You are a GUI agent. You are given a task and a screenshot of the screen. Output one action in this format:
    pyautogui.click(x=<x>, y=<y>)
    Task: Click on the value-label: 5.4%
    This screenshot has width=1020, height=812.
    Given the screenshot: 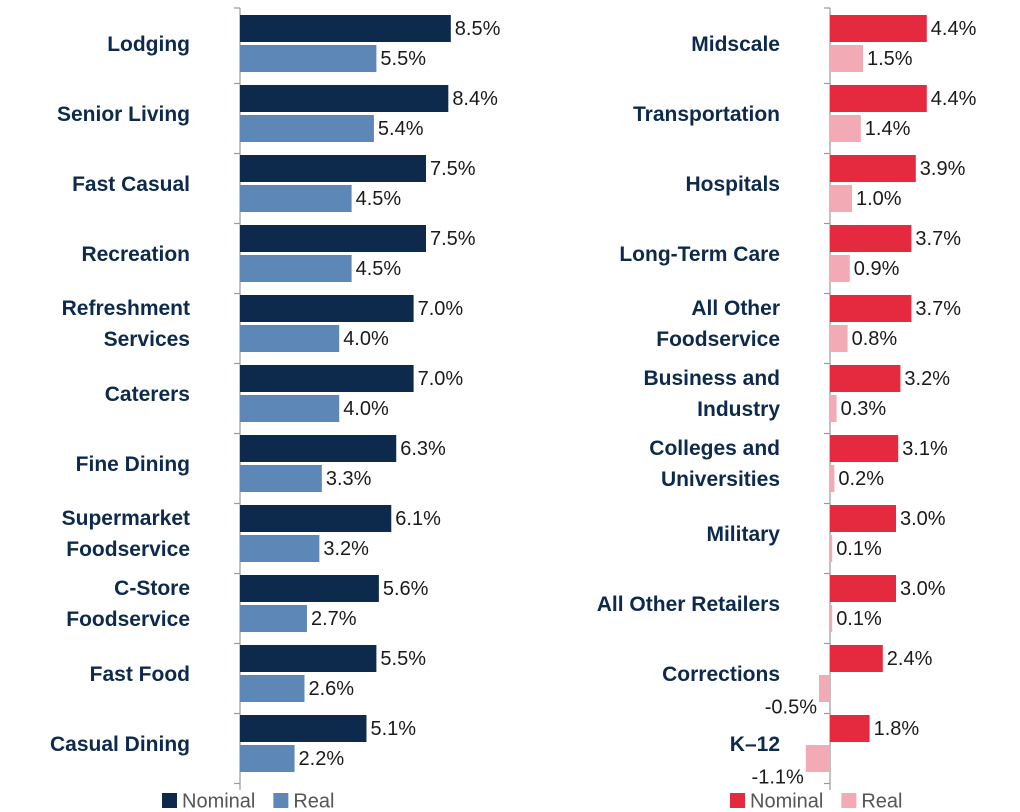 What is the action you would take?
    pyautogui.click(x=401, y=129)
    